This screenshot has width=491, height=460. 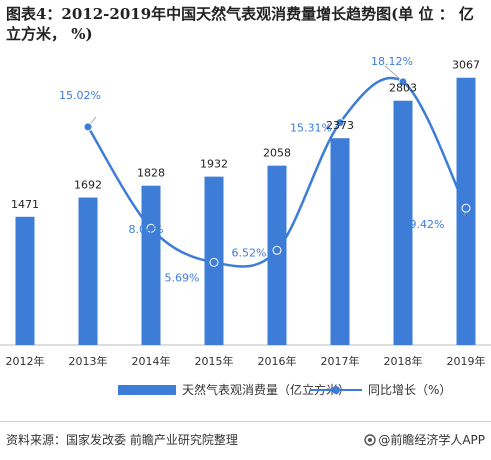 I want to click on line-point-2019, so click(x=466, y=208).